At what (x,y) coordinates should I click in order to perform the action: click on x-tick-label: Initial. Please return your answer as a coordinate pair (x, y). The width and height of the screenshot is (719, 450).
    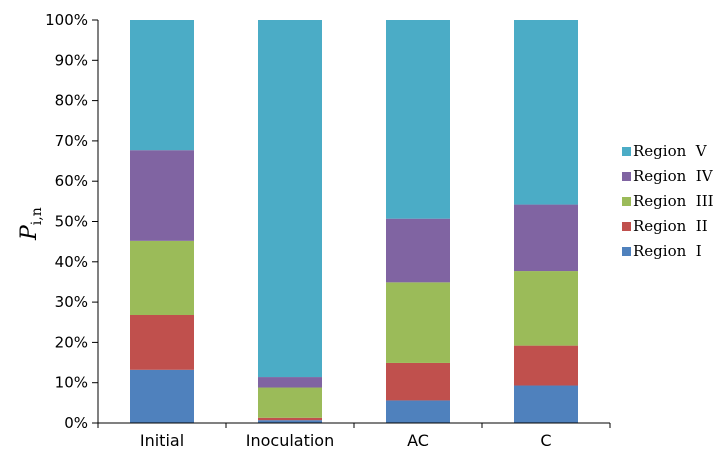
    Looking at the image, I should click on (162, 440).